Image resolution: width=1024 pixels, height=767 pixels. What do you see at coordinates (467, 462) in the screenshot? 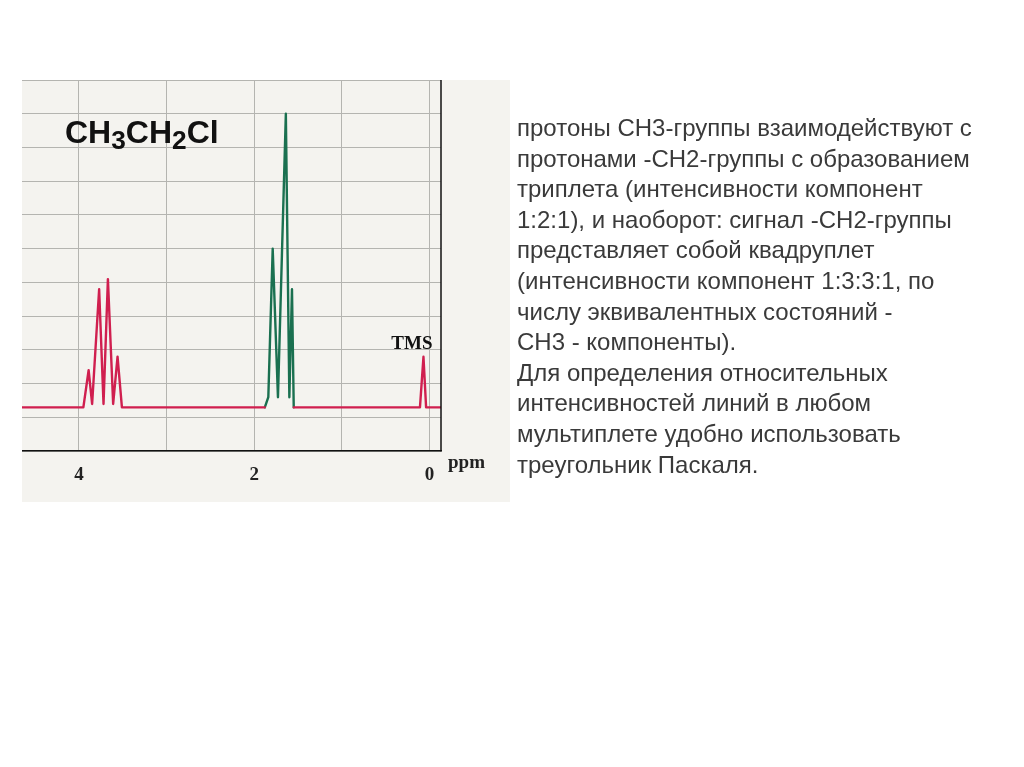
I see `x-axis-title: ppm` at bounding box center [467, 462].